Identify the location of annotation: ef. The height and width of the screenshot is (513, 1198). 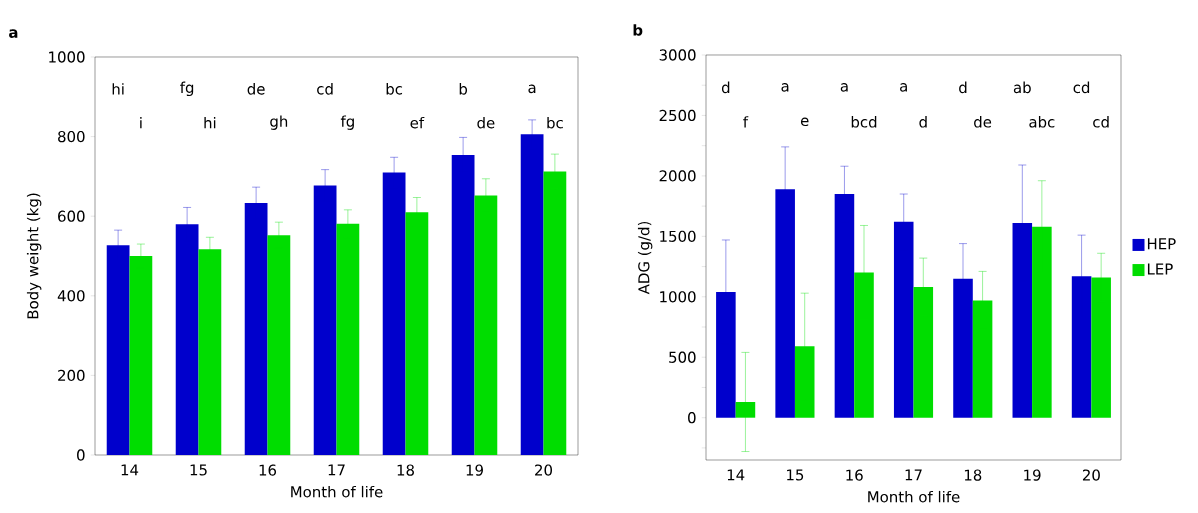
(417, 122).